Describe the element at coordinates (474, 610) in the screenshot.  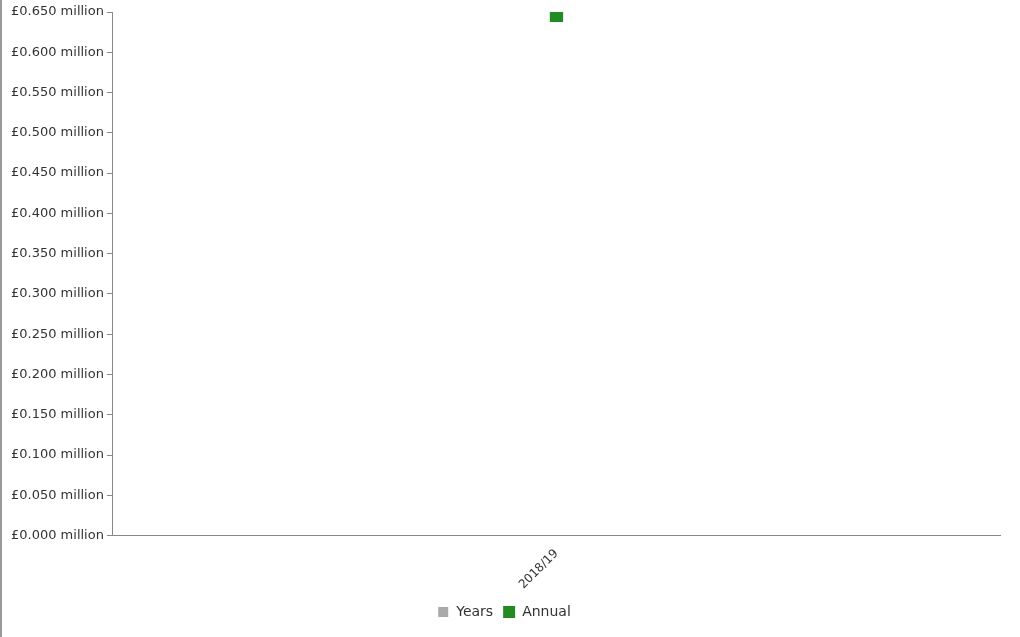
I see `legend-label: Years` at that location.